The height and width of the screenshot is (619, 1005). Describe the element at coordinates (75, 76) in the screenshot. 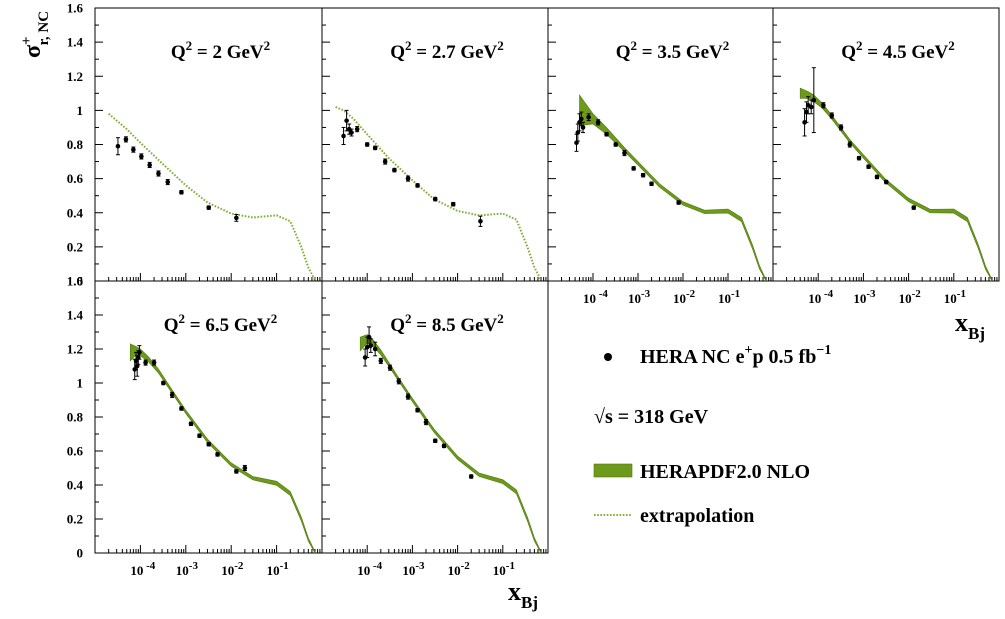

I see `y-tick-label: 1.2` at that location.